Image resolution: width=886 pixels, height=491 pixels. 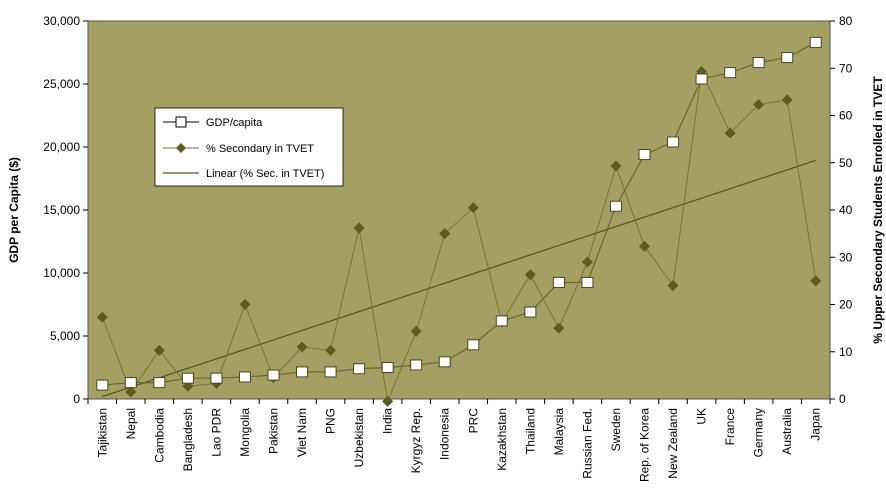 What do you see at coordinates (530, 431) in the screenshot?
I see `x-tick-label: Thailand` at bounding box center [530, 431].